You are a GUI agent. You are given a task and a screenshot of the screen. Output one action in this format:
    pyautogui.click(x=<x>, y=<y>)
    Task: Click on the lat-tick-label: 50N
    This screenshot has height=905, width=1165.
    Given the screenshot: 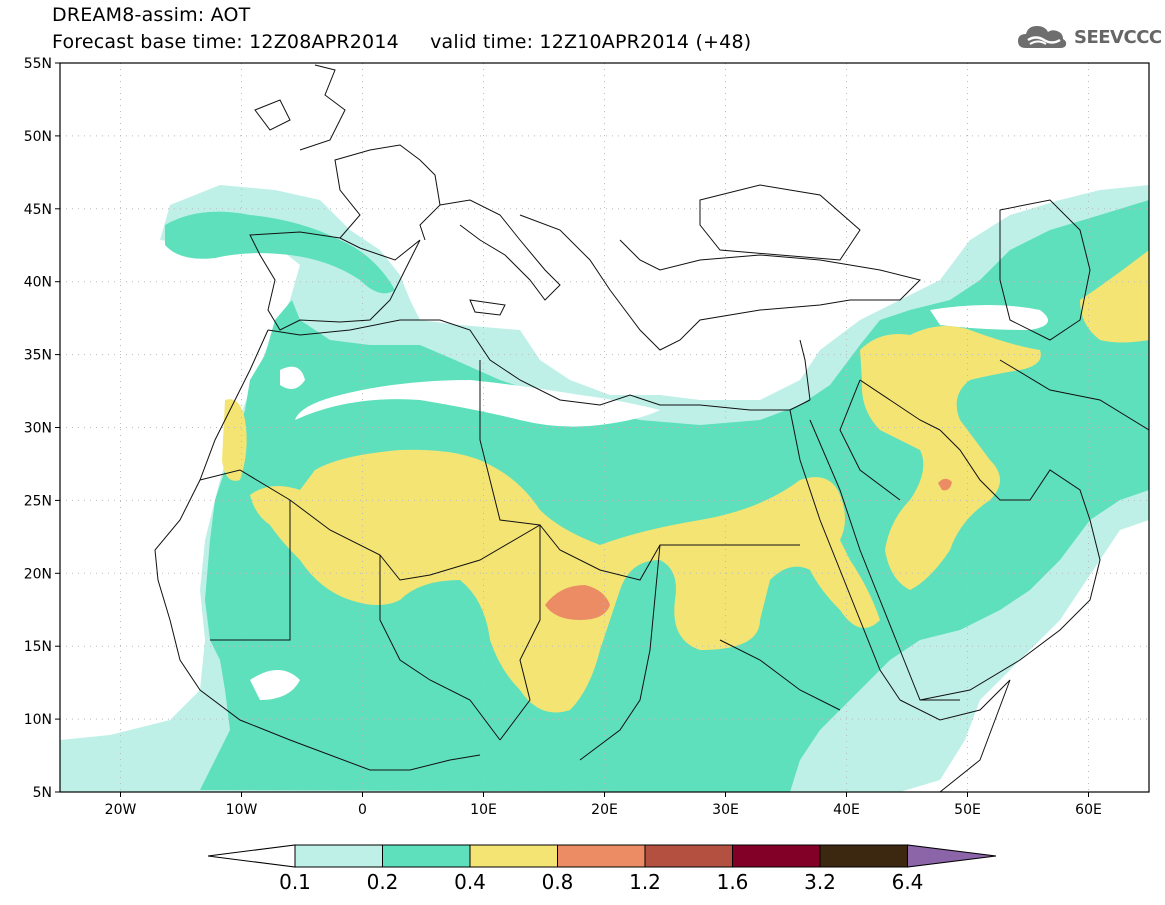 What is the action you would take?
    pyautogui.click(x=38, y=137)
    